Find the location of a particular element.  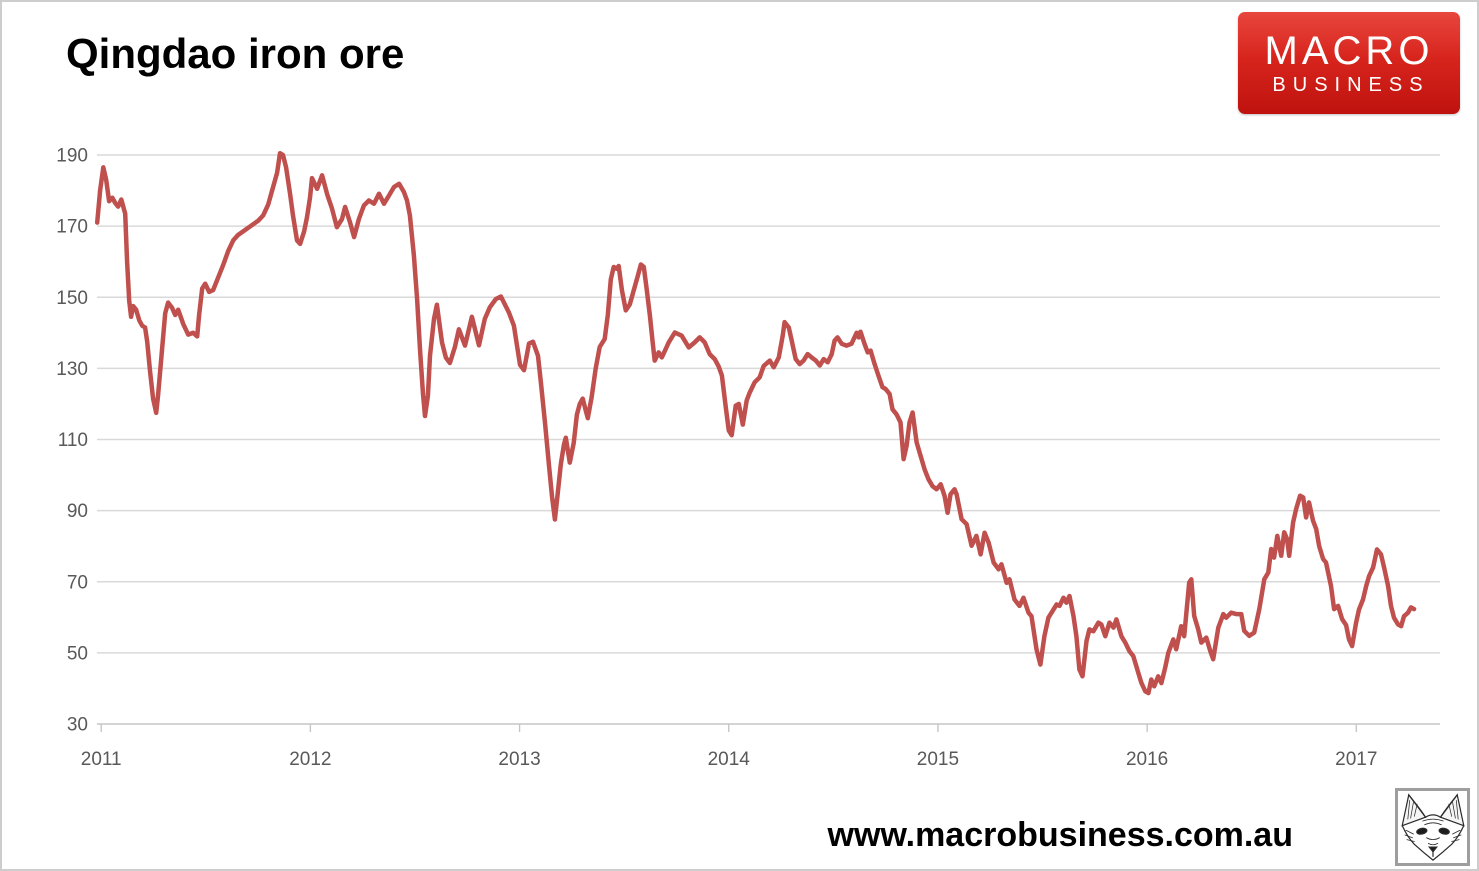

fox-sketch-image is located at coordinates (1432, 827).